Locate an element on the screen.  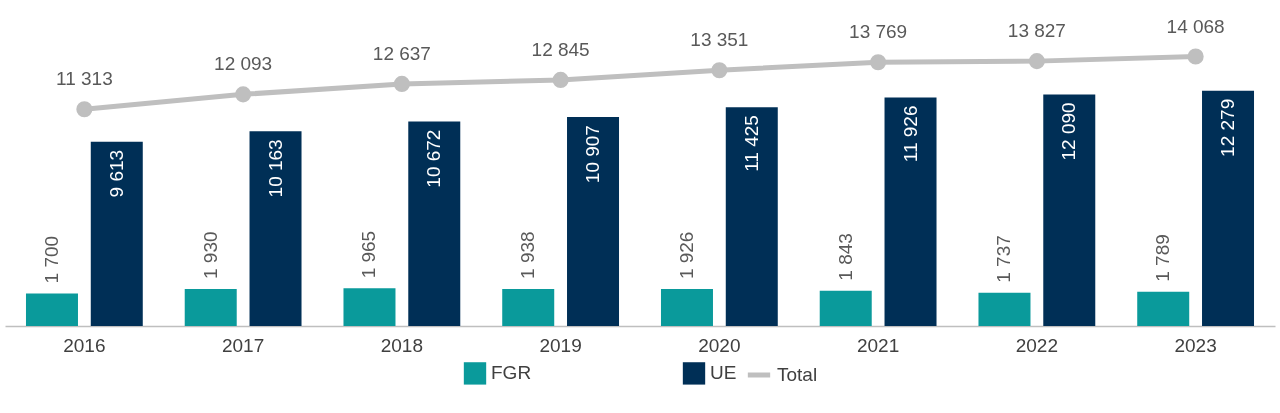
data-label: 9 613 is located at coordinates (116, 173).